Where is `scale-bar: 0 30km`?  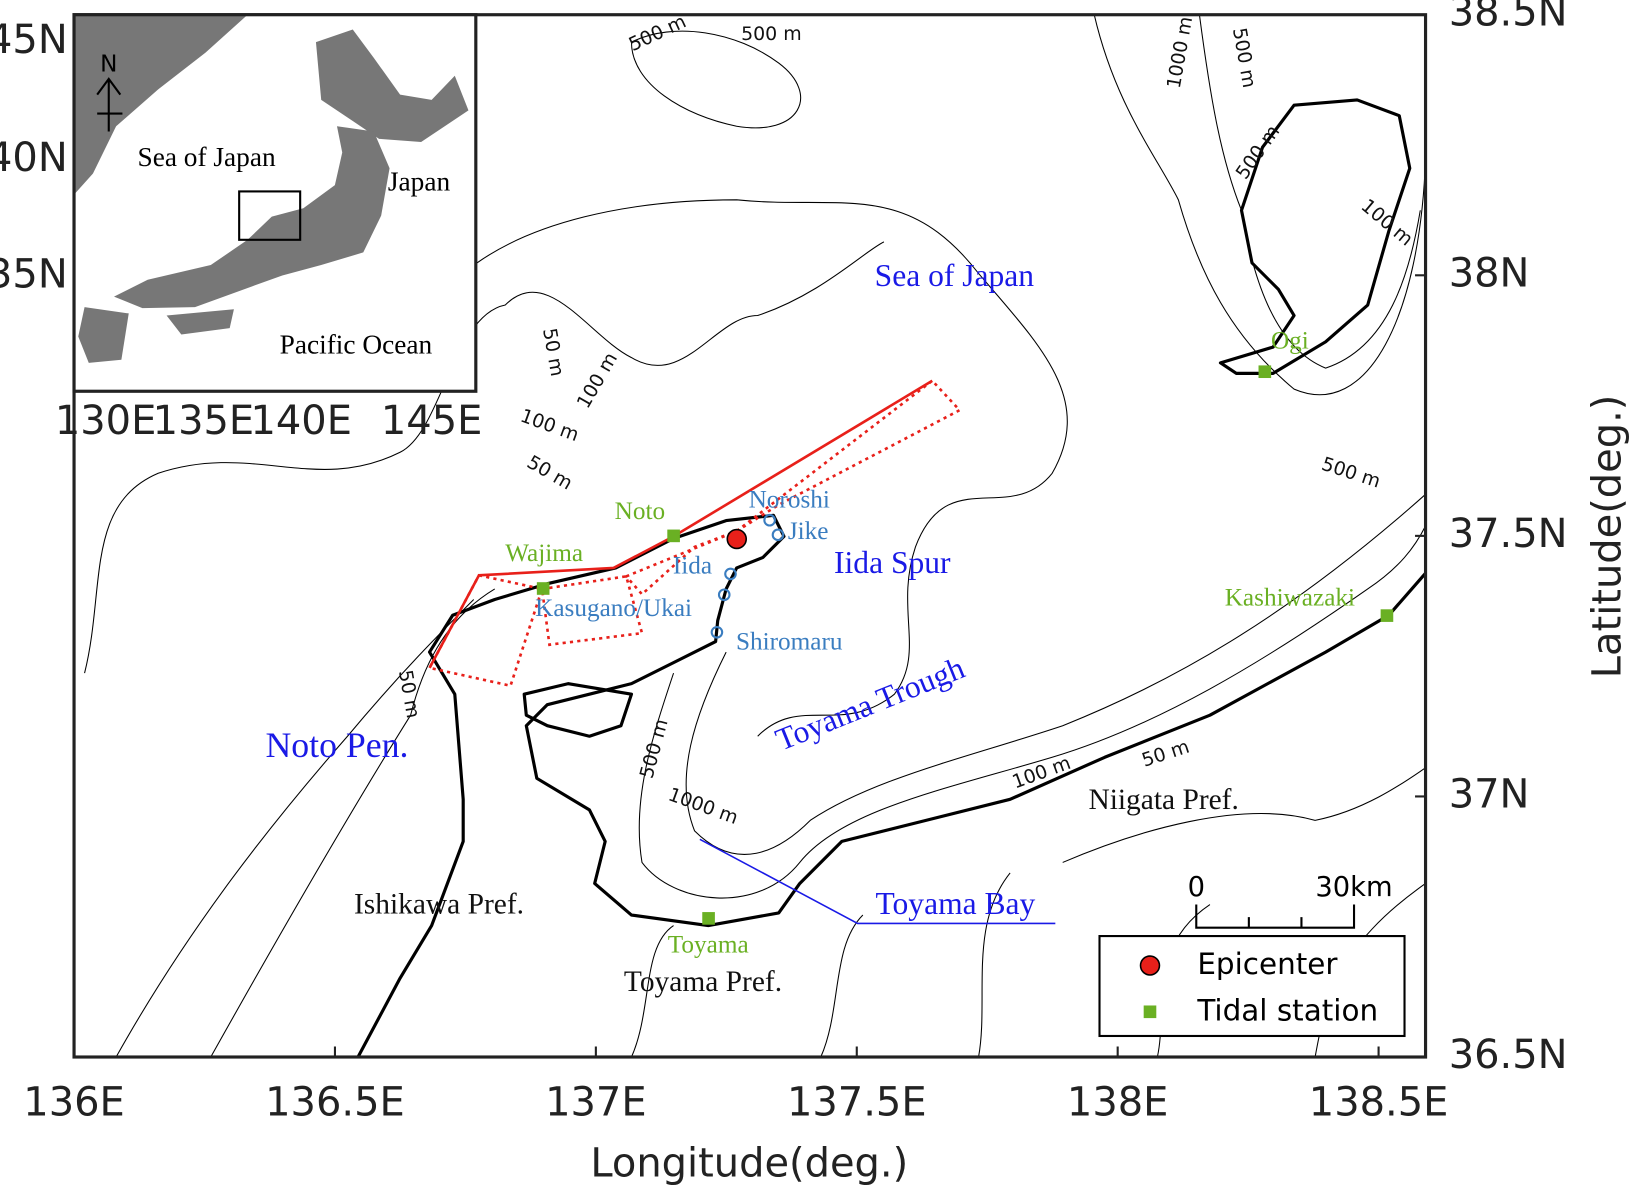
scale-bar: 0 30km is located at coordinates (1290, 900).